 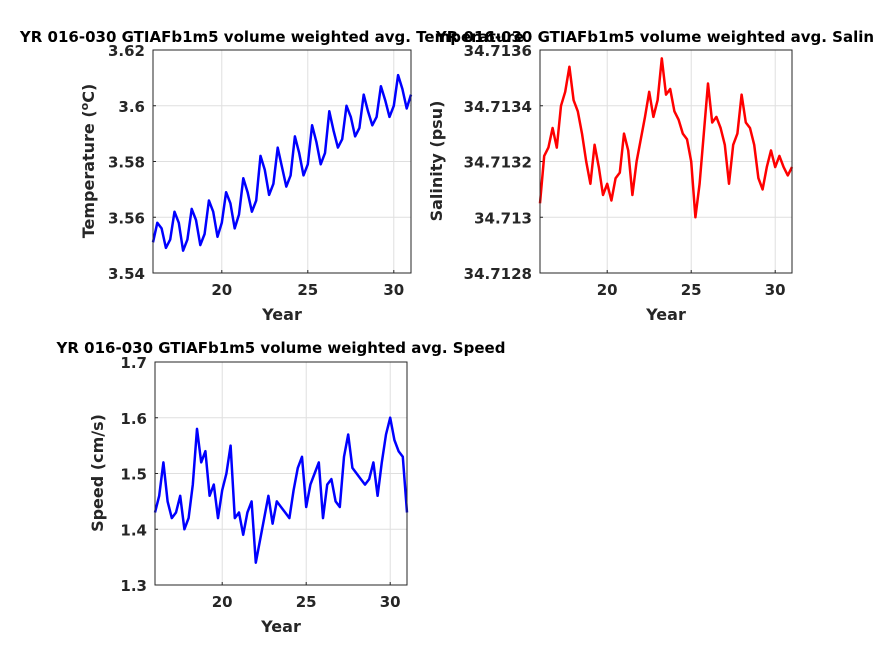 What do you see at coordinates (84, 106) in the screenshot?
I see `temperature-y-axis-label-super: o` at bounding box center [84, 106].